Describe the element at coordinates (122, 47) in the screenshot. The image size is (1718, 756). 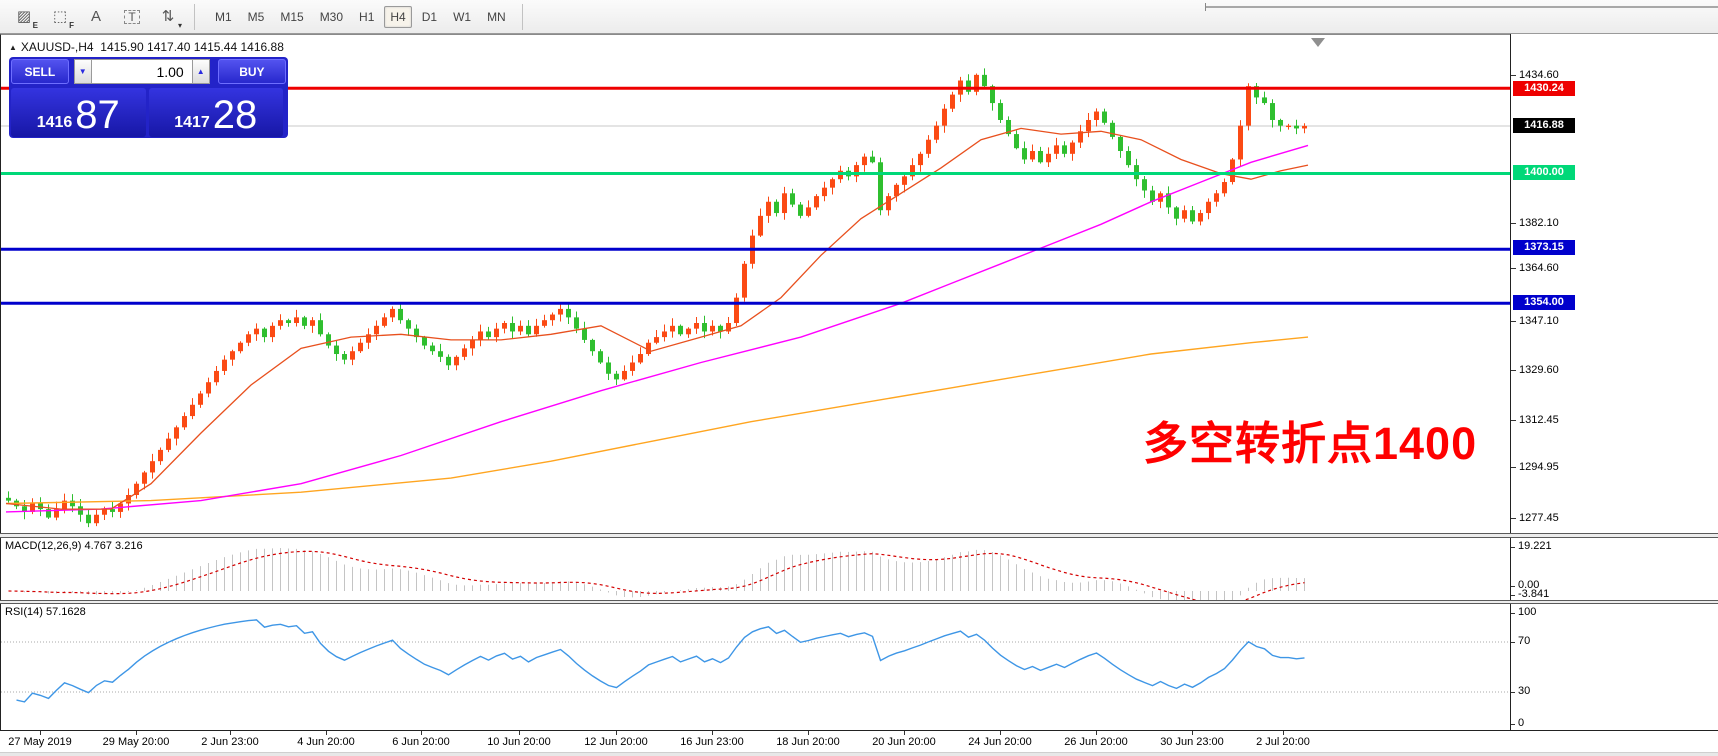
I see `ohlc-open: 1415.90` at that location.